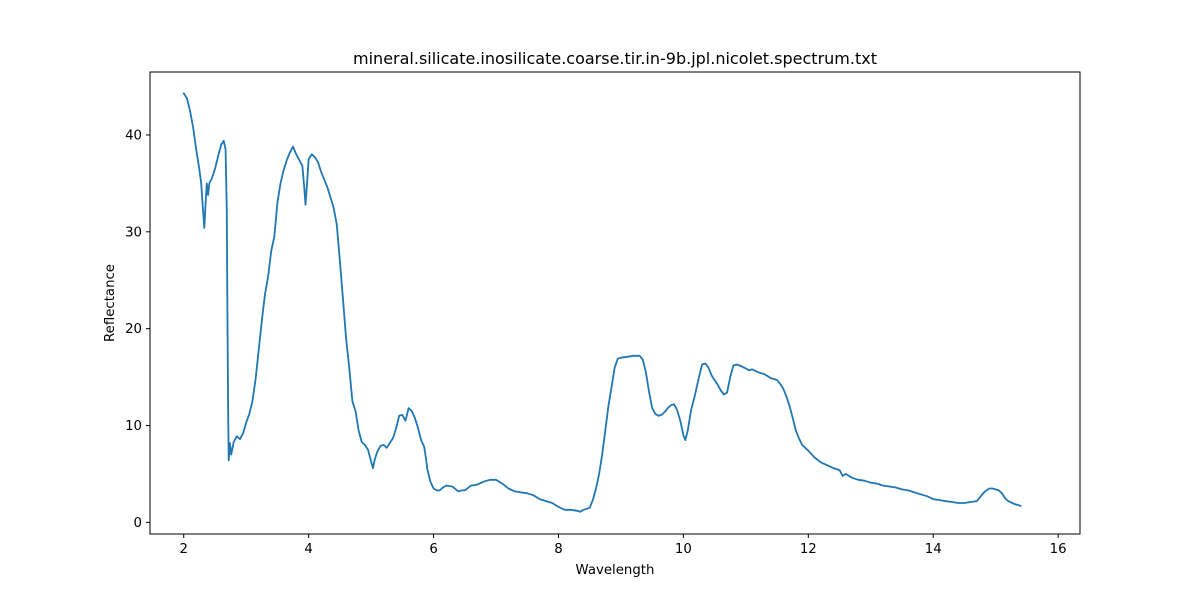 The height and width of the screenshot is (600, 1200). I want to click on y-axis-label: Reflectance, so click(110, 303).